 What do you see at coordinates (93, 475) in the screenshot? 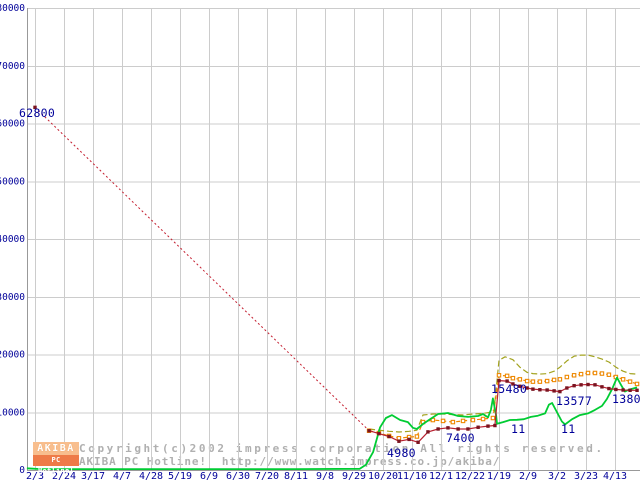
I see `x-tick-label: 3/17` at bounding box center [93, 475].